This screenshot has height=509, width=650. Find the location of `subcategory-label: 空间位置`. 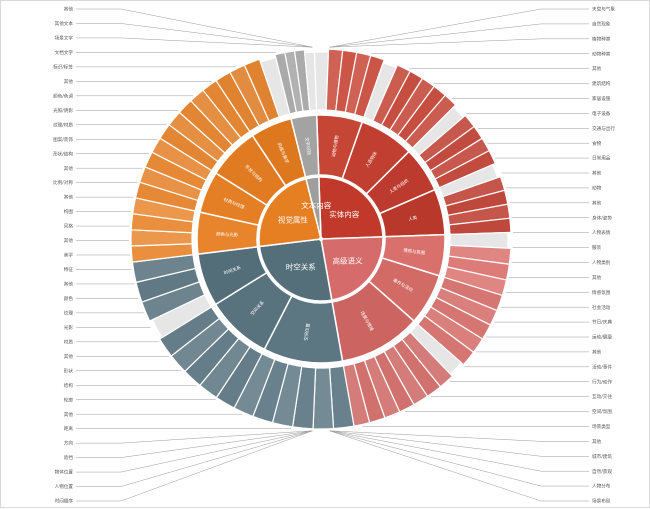

subcategory-label: 空间位置 is located at coordinates (307, 331).